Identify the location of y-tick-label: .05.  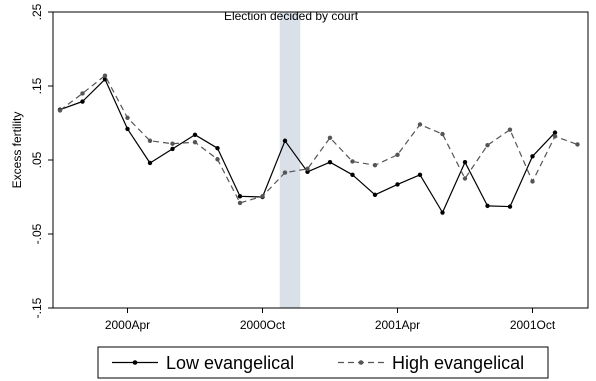
(37, 159).